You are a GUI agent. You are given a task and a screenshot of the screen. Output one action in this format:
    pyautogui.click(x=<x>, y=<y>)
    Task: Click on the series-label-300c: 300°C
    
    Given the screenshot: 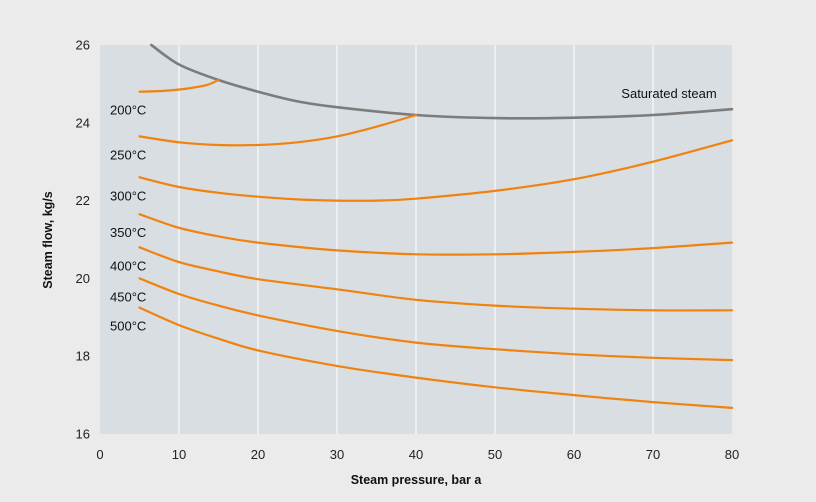 What is the action you would take?
    pyautogui.click(x=128, y=195)
    